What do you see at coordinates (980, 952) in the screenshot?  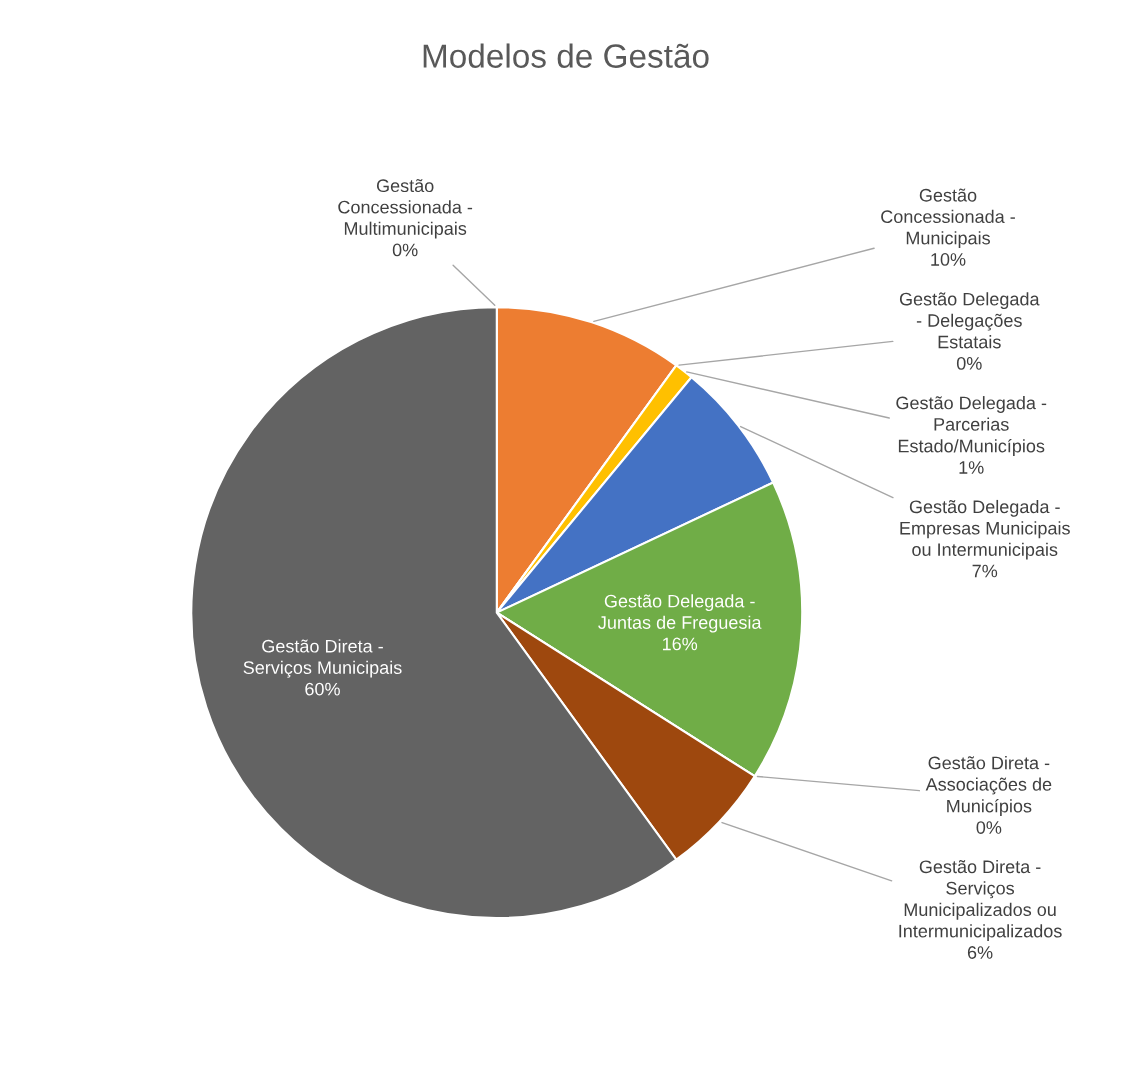 I see `data-label: 6%` at bounding box center [980, 952].